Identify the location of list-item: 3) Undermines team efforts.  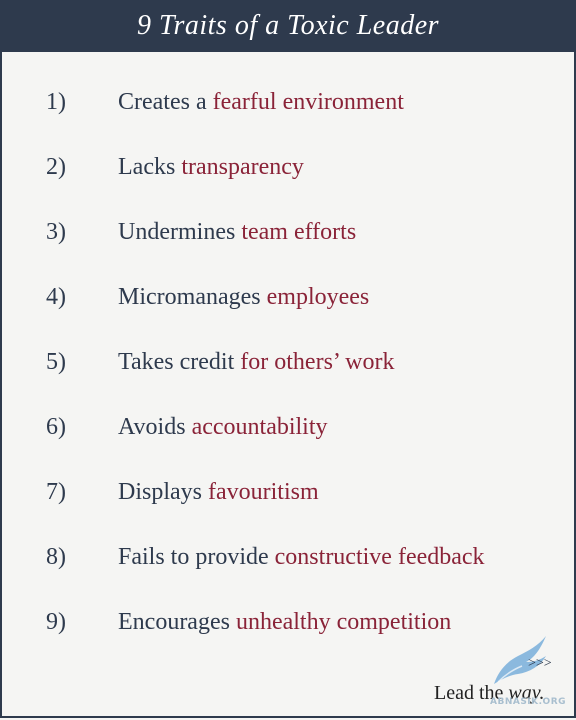
(288, 232).